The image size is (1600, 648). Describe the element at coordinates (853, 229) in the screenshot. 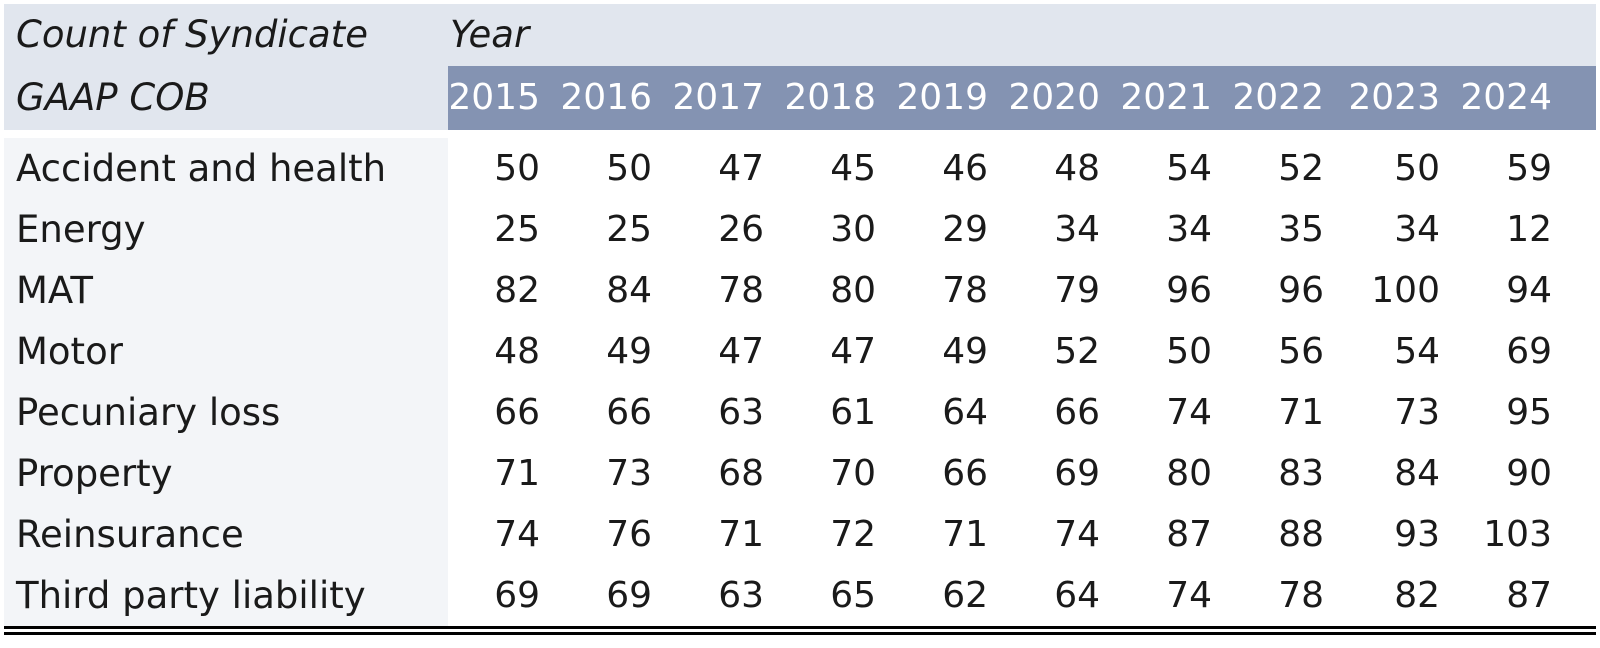

I see `table-cell: 30` at that location.